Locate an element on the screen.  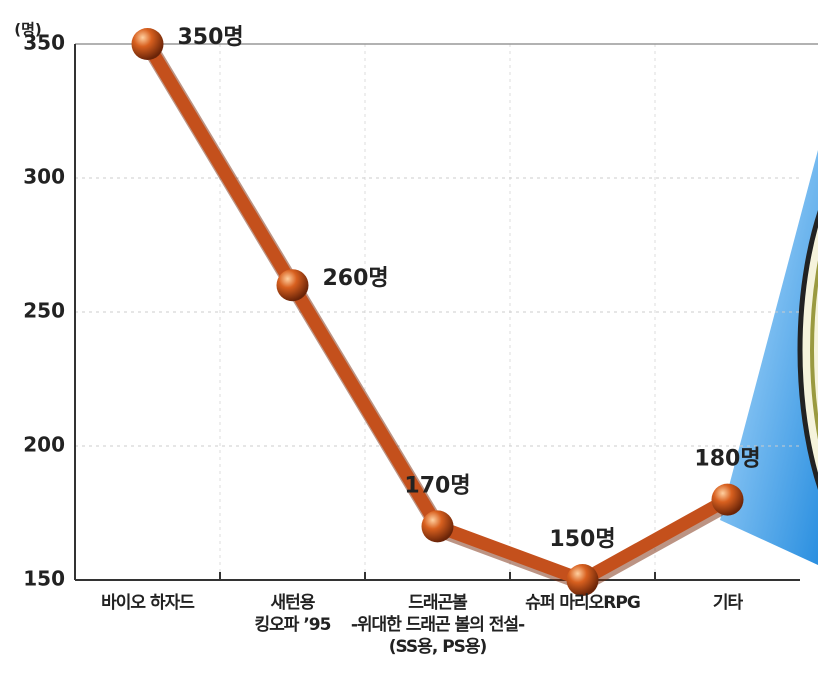
value-label: 180명 is located at coordinates (727, 459).